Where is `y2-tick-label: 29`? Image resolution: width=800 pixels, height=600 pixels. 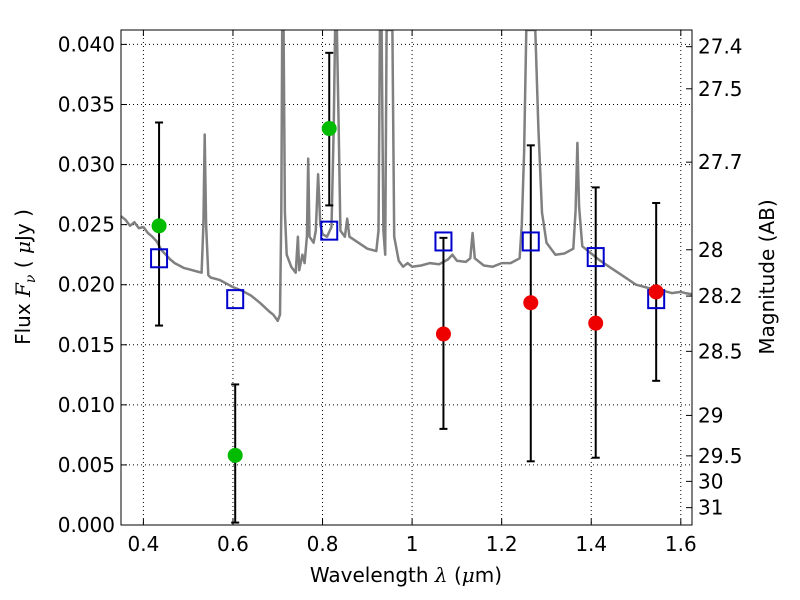 y2-tick-label: 29 is located at coordinates (710, 415).